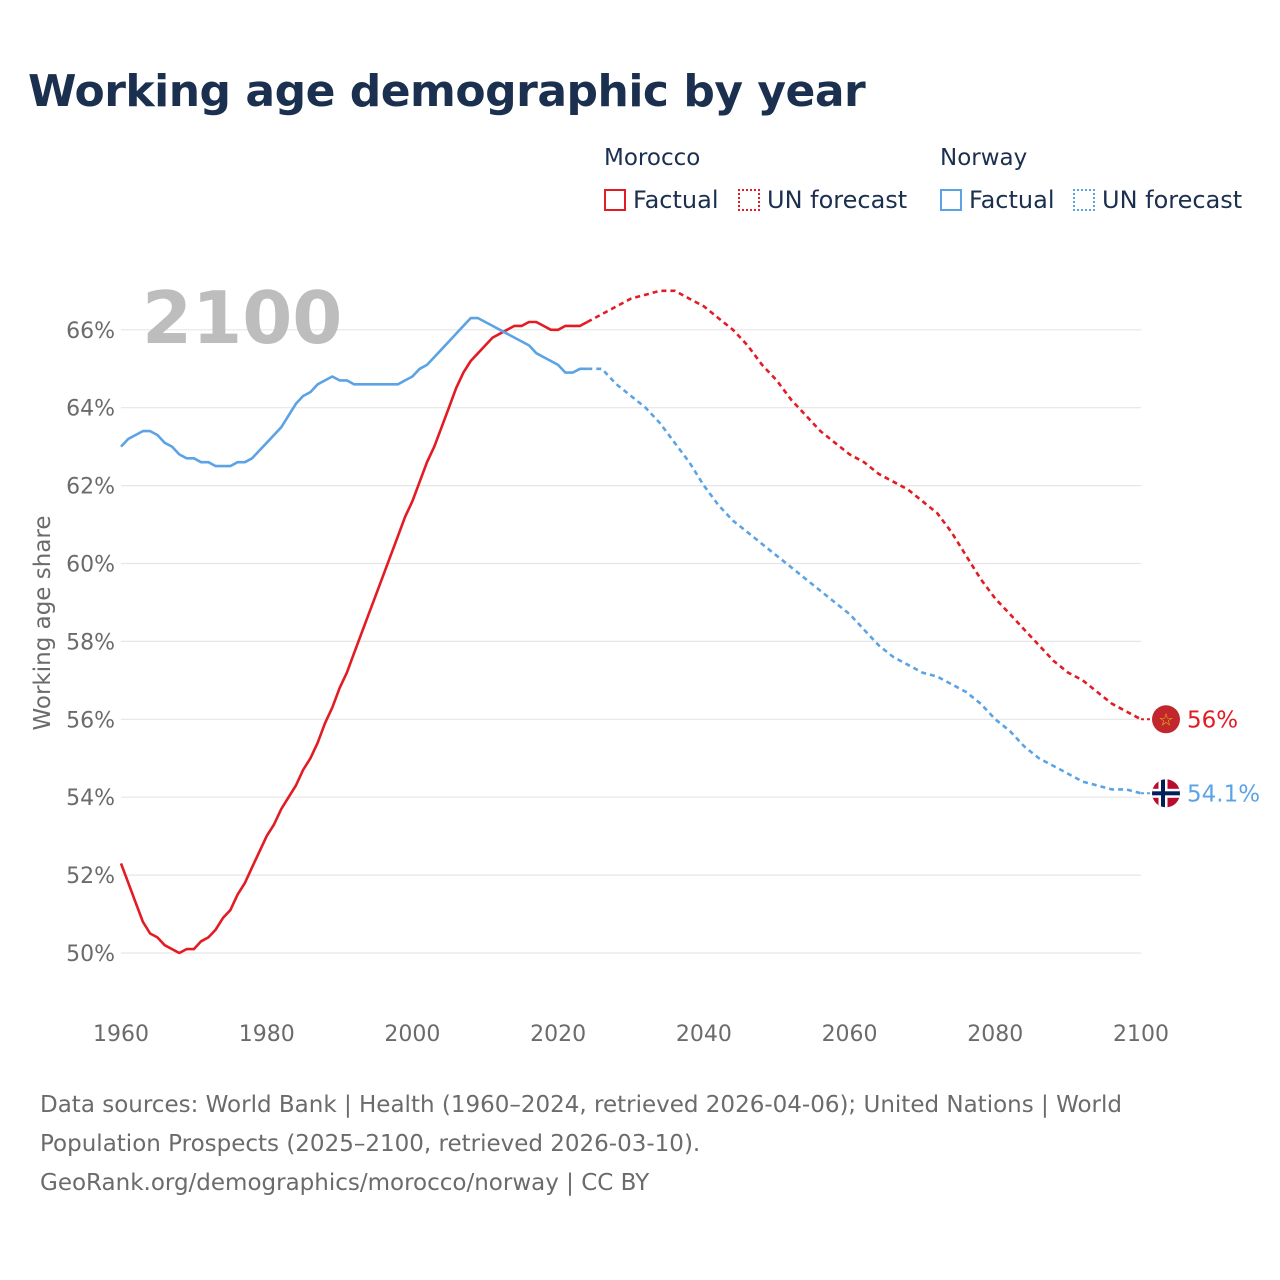 This screenshot has width=1280, height=1280. Describe the element at coordinates (704, 1034) in the screenshot. I see `x-tick-label: 2040` at that location.